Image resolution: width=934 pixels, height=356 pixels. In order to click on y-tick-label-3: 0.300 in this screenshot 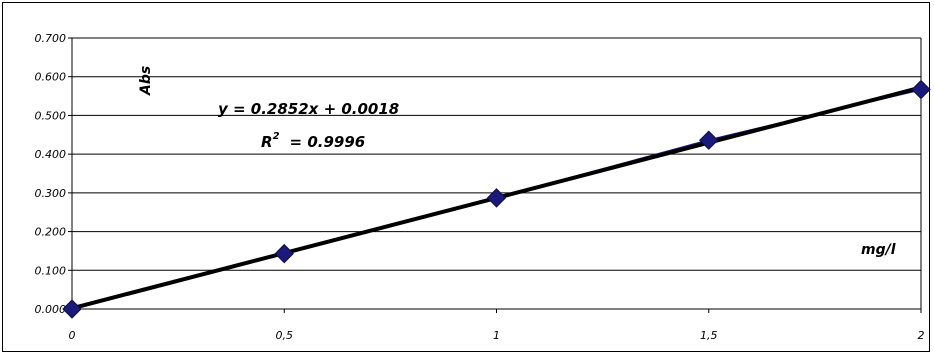, I will do `click(51, 193)`.